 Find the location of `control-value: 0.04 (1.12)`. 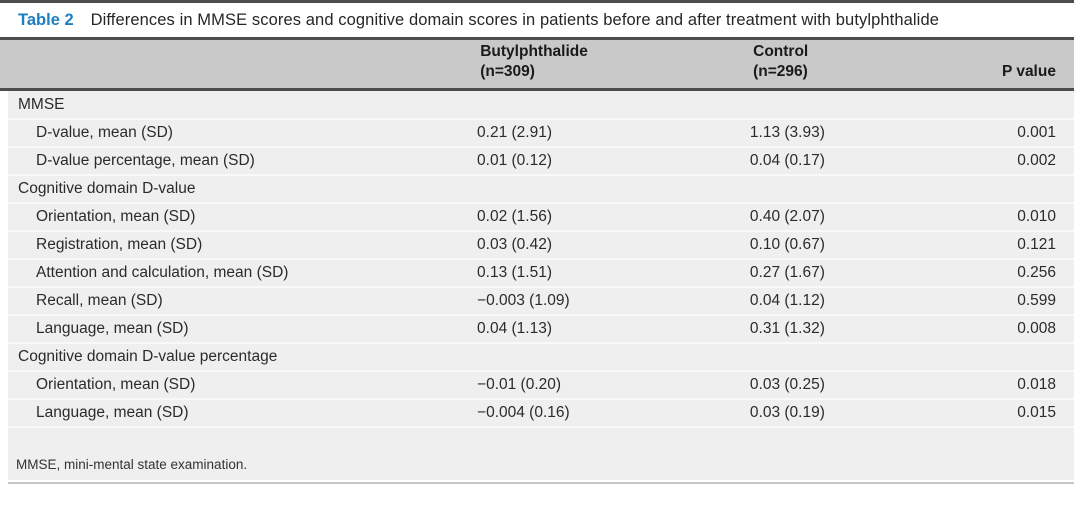

control-value: 0.04 (1.12) is located at coordinates (862, 301).